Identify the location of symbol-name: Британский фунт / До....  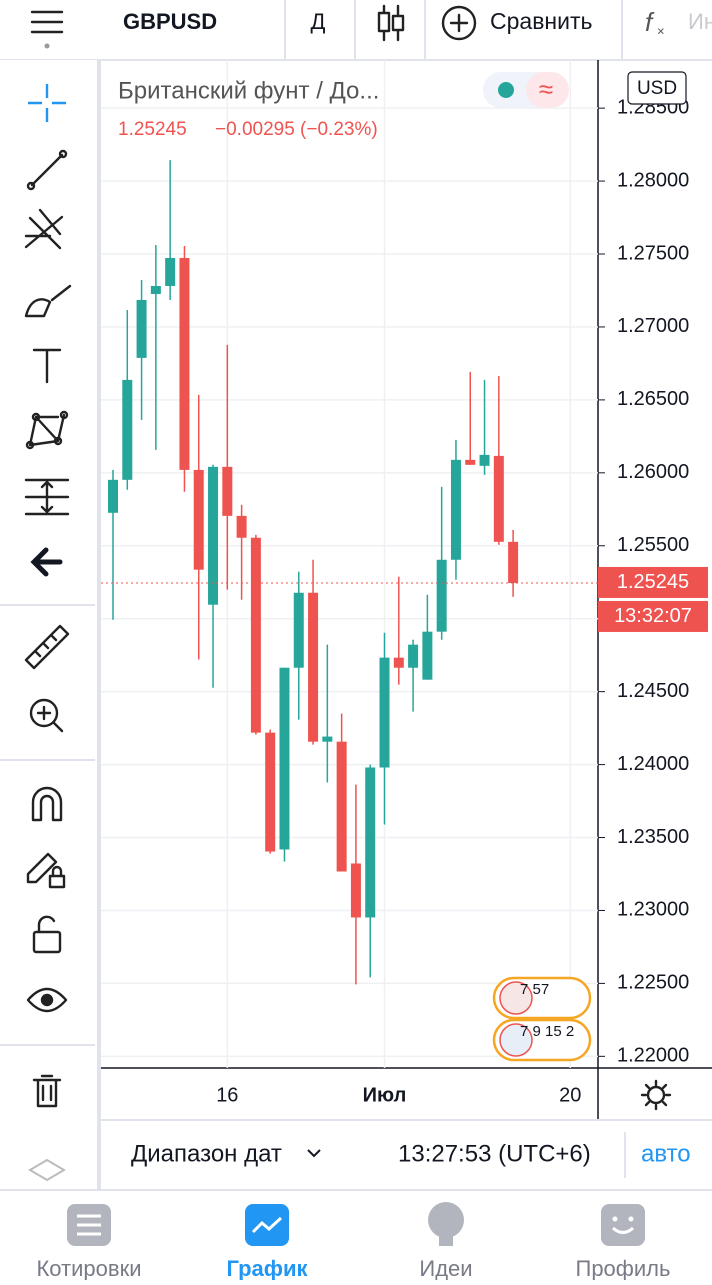
(248, 90).